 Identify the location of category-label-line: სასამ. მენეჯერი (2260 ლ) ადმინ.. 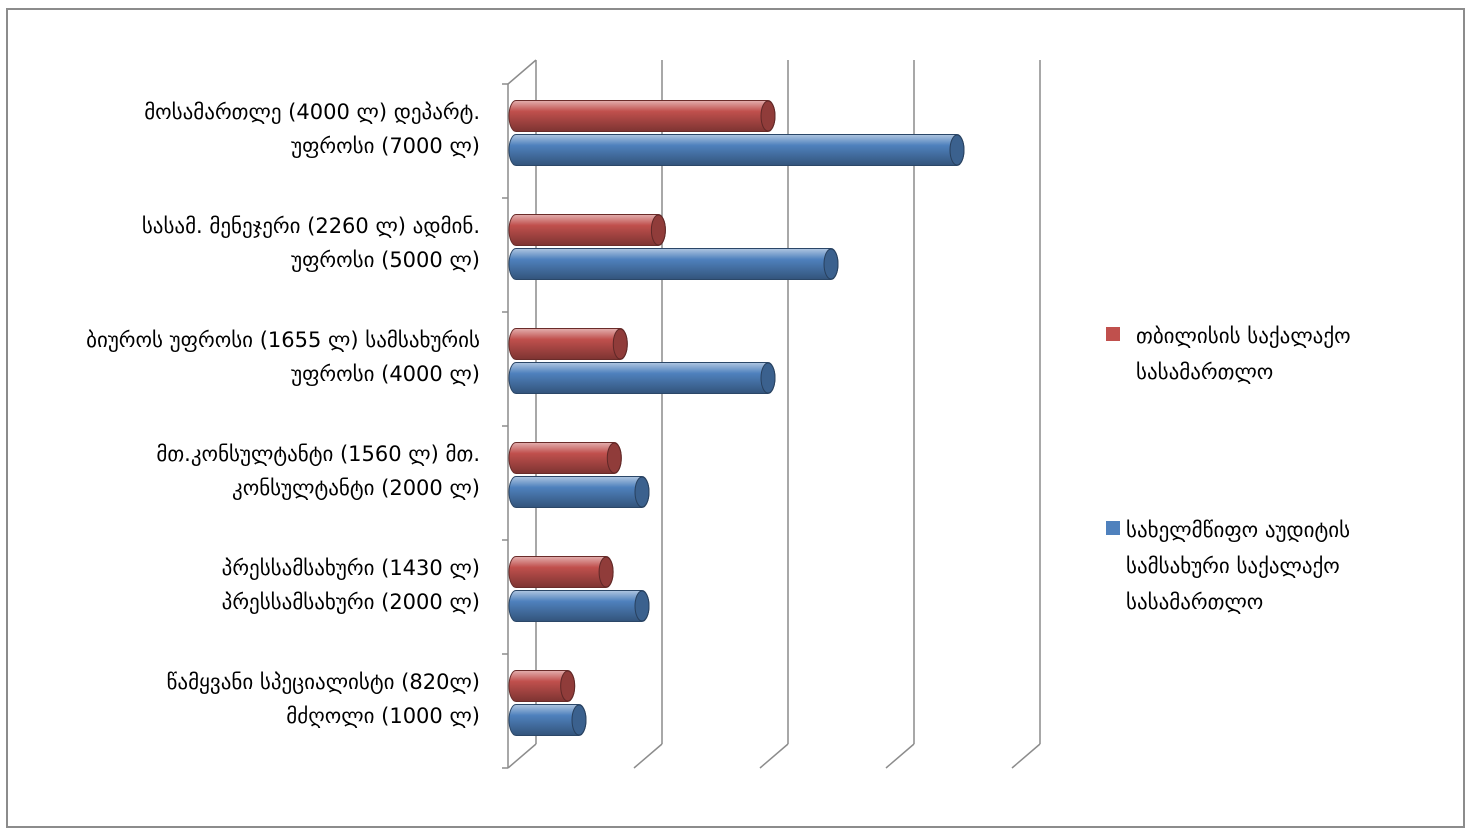
(310, 226).